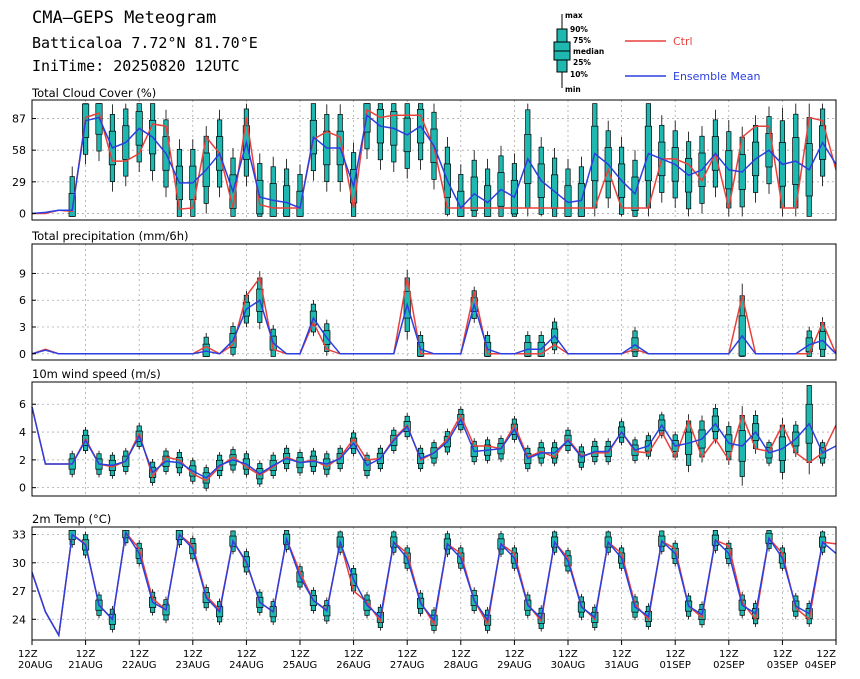  Describe the element at coordinates (71, 519) in the screenshot. I see `panel-title: 2m Temp (°C)` at that location.